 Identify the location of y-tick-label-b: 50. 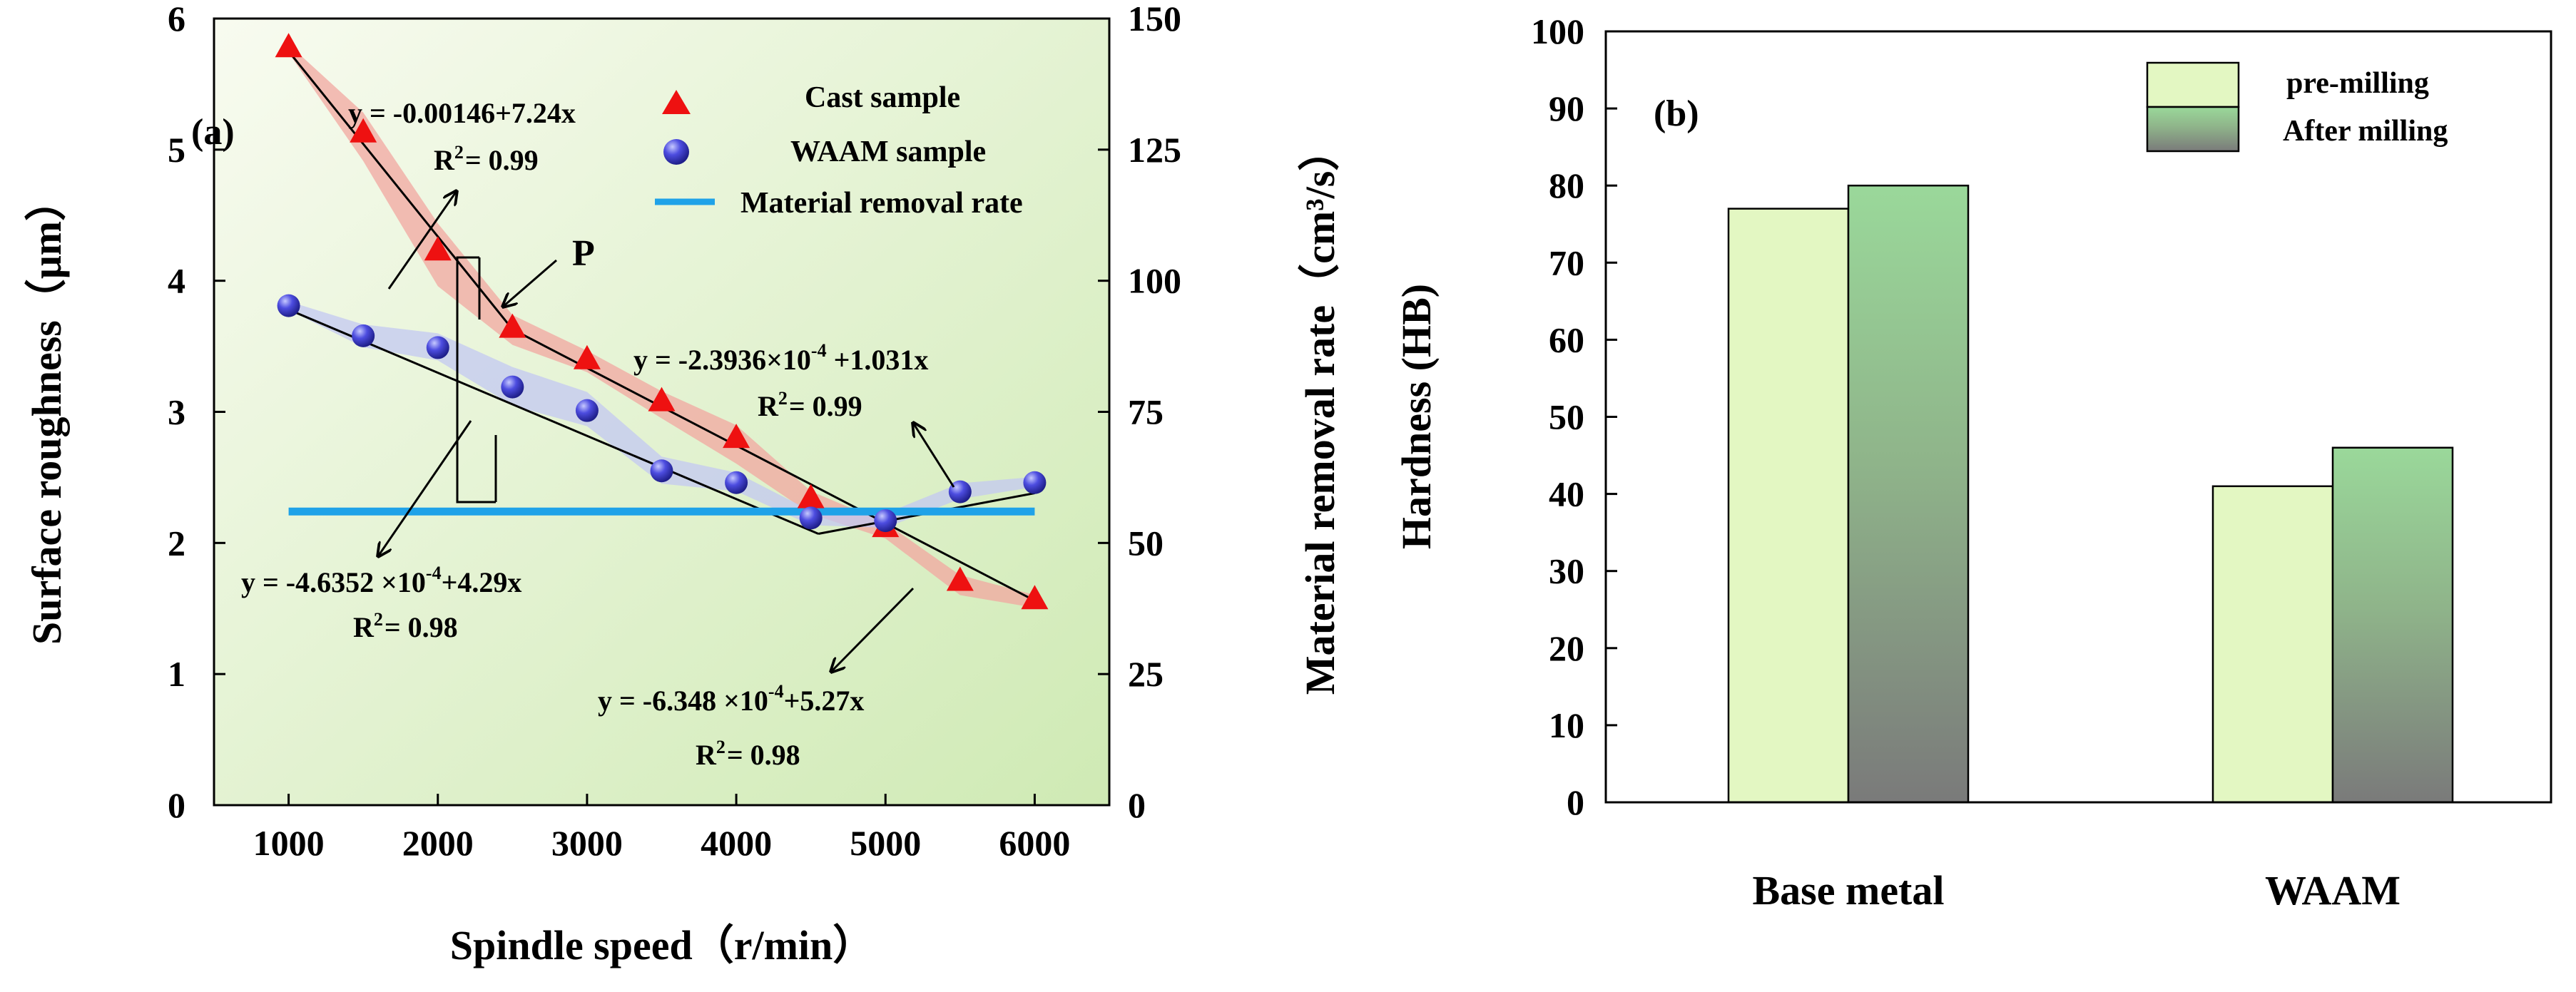
(1566, 417).